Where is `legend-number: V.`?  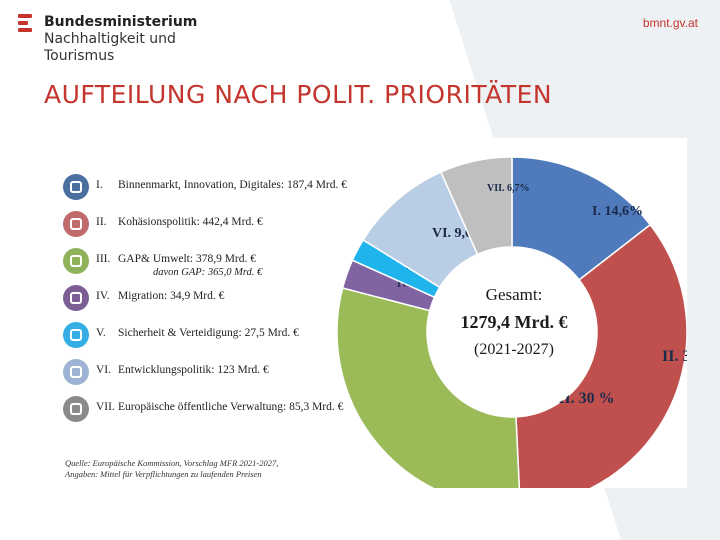 legend-number: V. is located at coordinates (101, 333).